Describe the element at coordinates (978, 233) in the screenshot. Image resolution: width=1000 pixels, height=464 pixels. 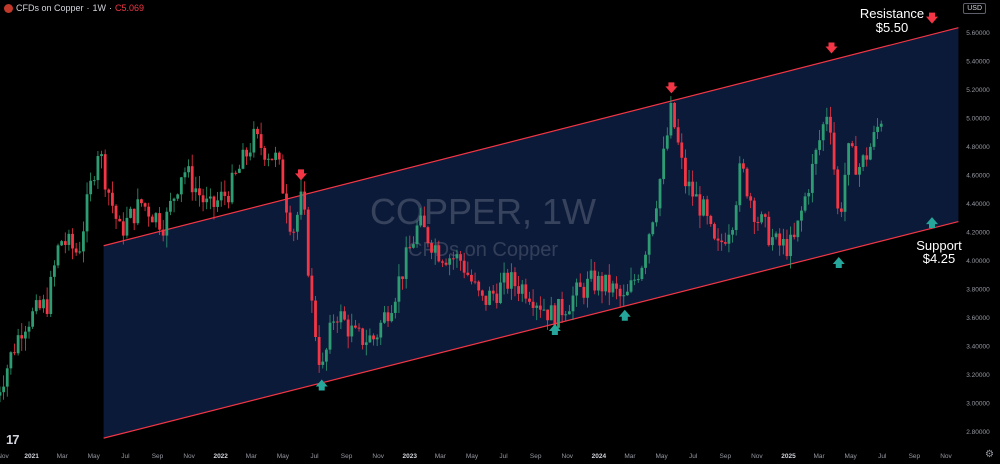
I see `y-axis-tick-label: 4.20000` at that location.